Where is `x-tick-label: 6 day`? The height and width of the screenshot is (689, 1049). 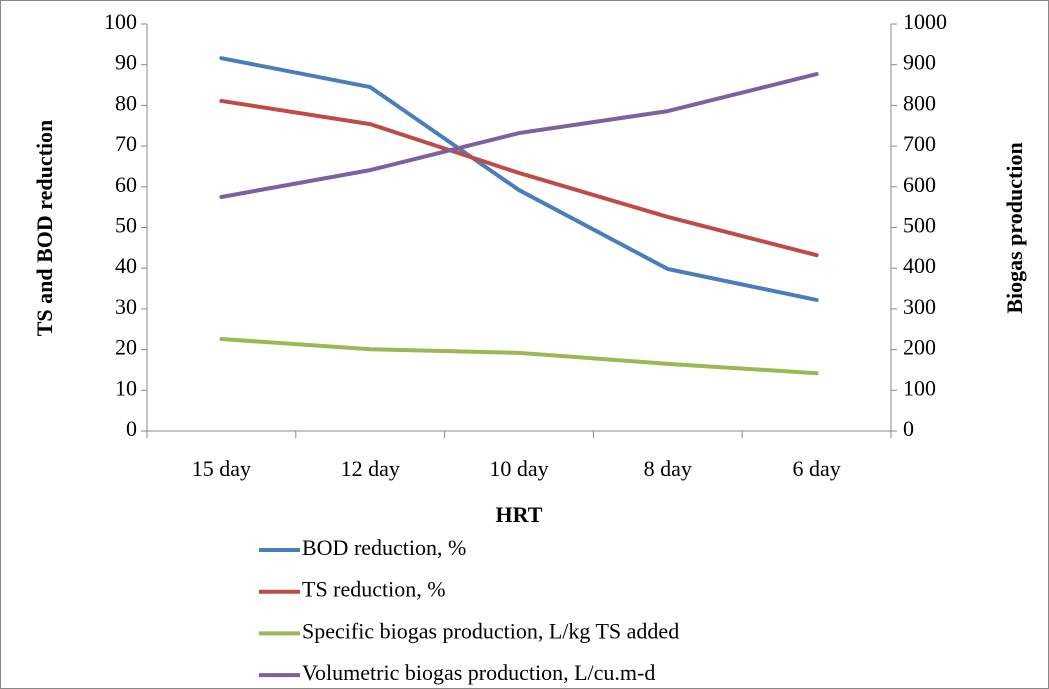 x-tick-label: 6 day is located at coordinates (816, 468).